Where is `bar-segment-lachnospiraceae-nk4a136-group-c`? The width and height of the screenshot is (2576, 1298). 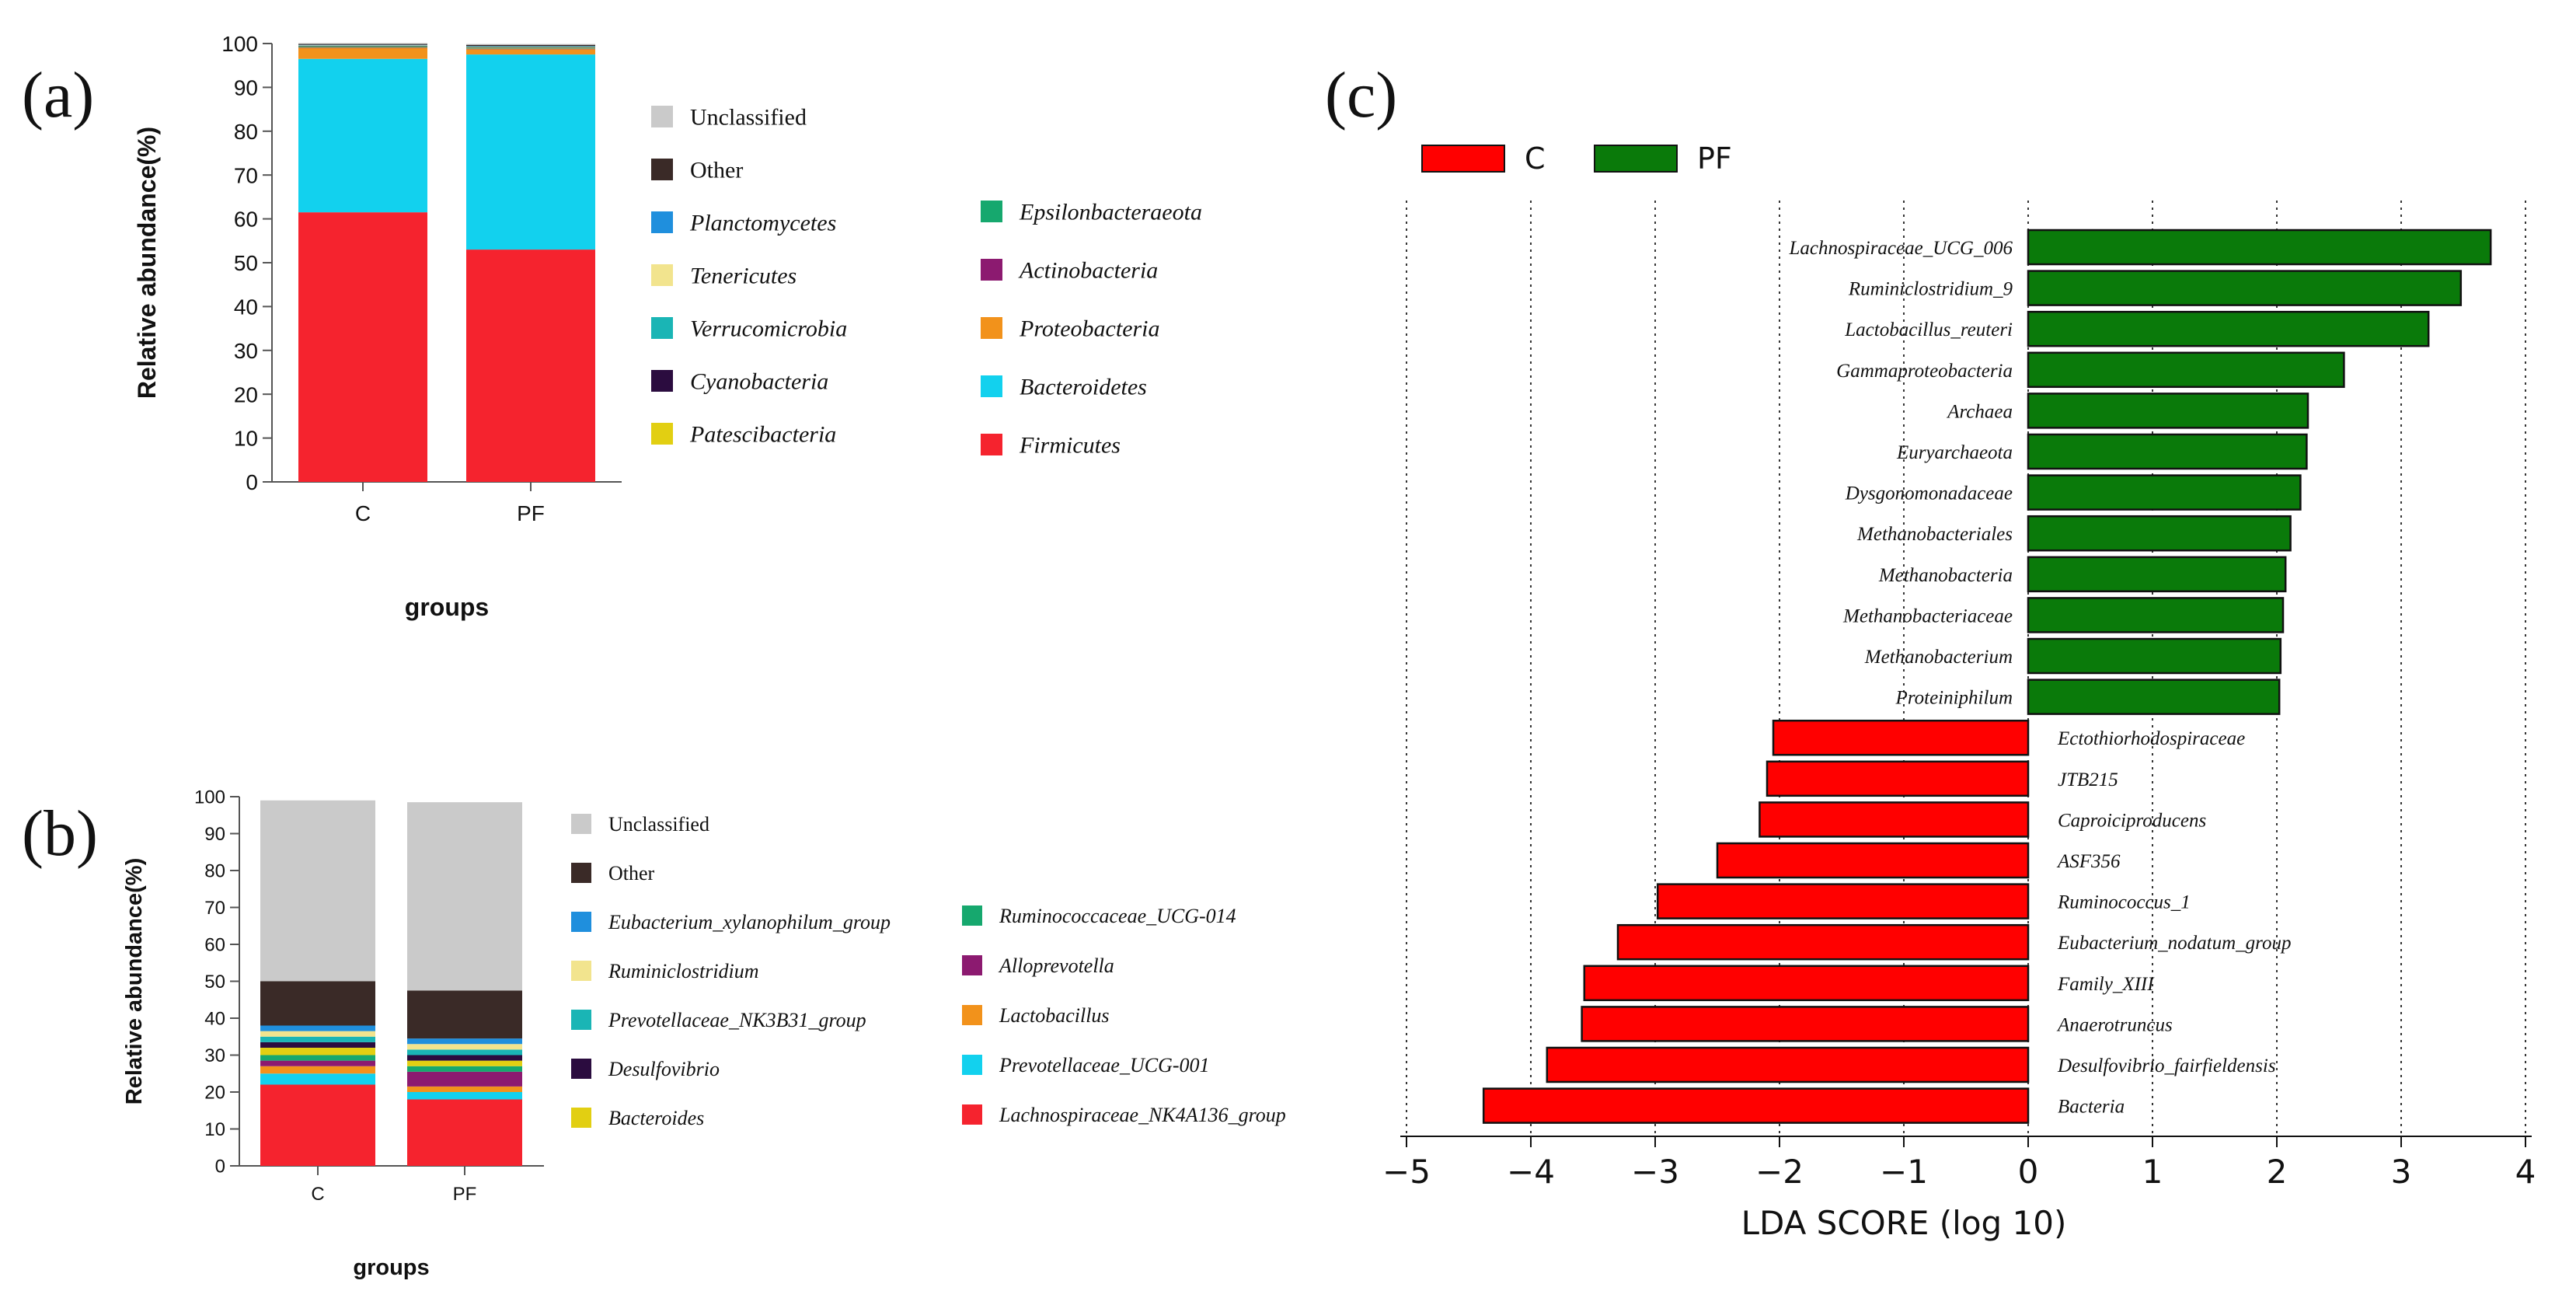 bar-segment-lachnospiraceae-nk4a136-group-c is located at coordinates (317, 1125).